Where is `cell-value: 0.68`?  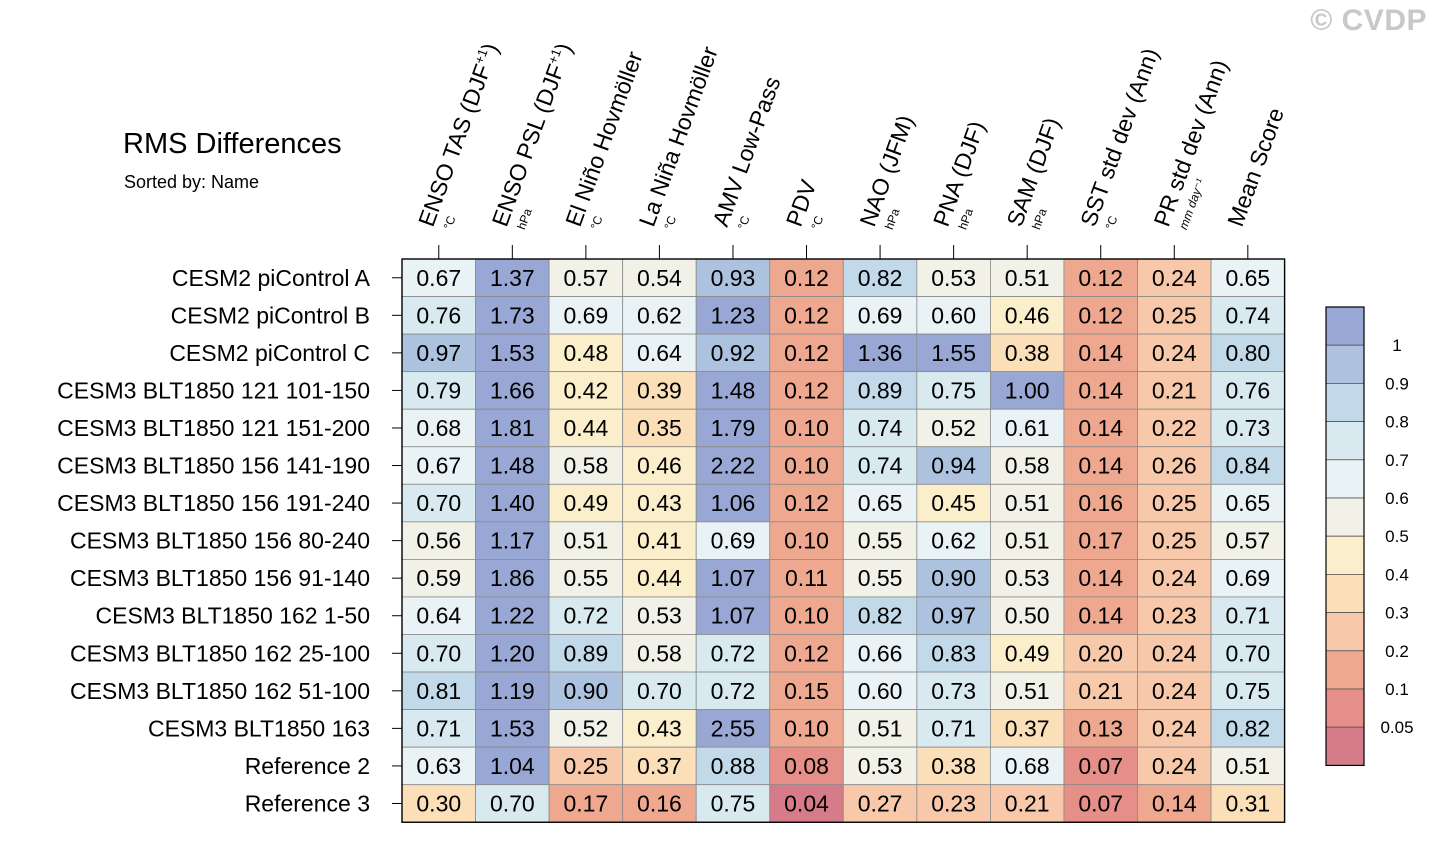
cell-value: 0.68 is located at coordinates (438, 428).